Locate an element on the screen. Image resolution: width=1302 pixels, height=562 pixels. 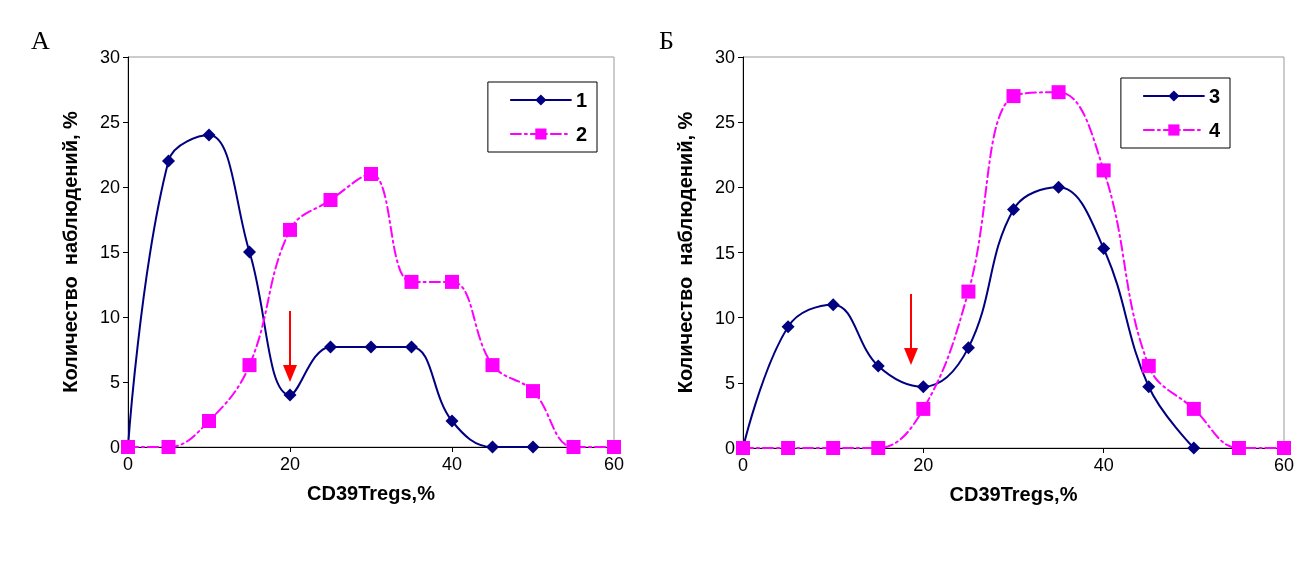
legend-label: 1 is located at coordinates (581, 100).